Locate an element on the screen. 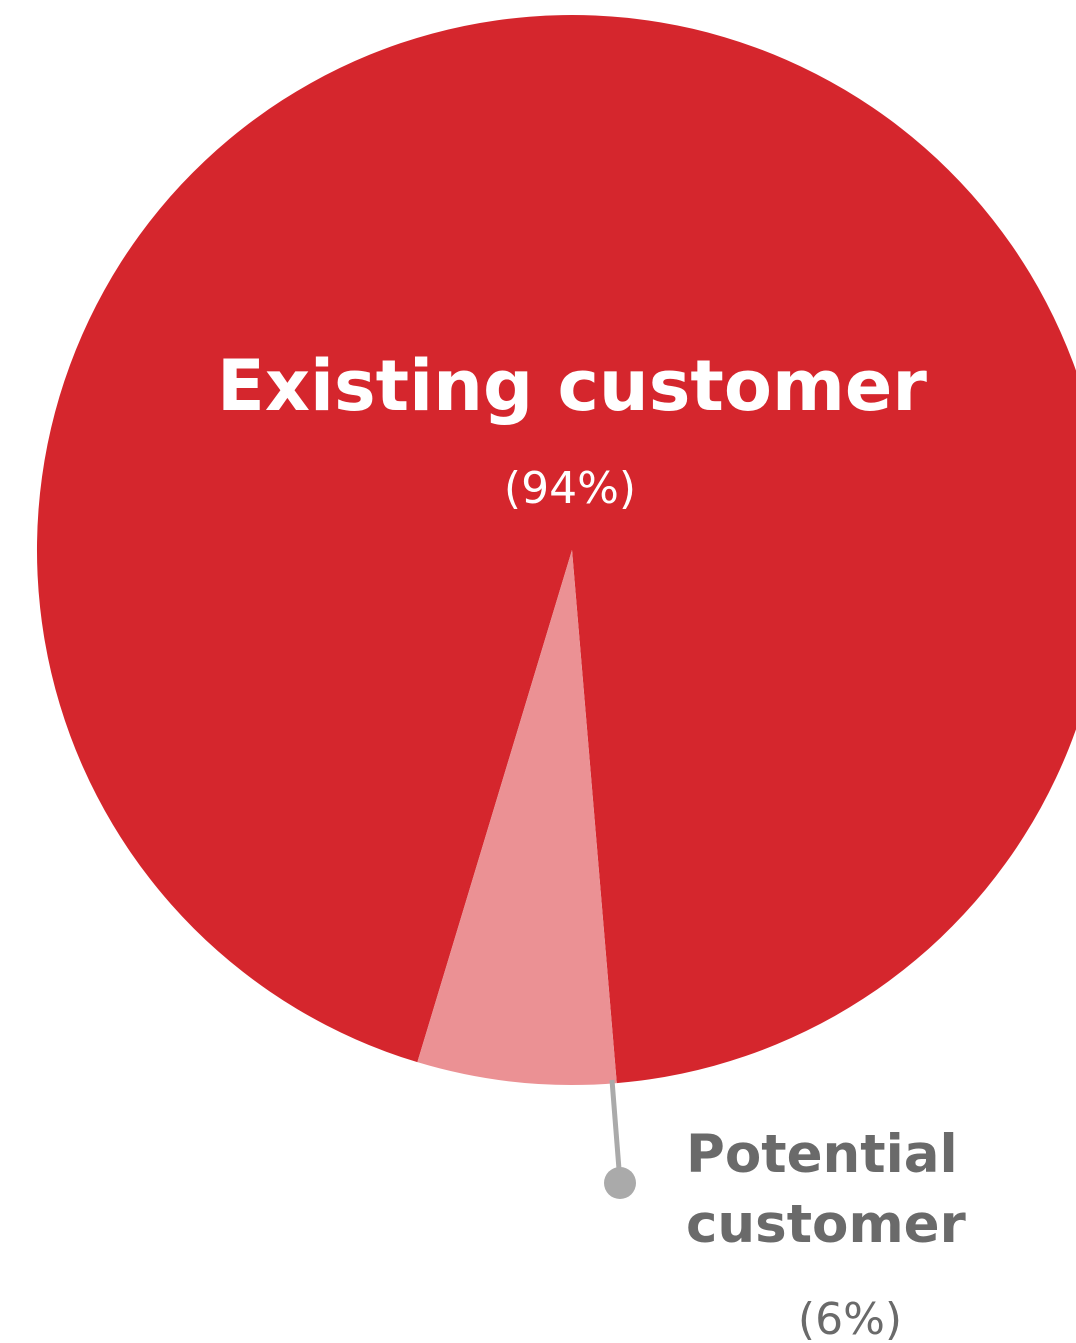  leader-line is located at coordinates (616, 1131).